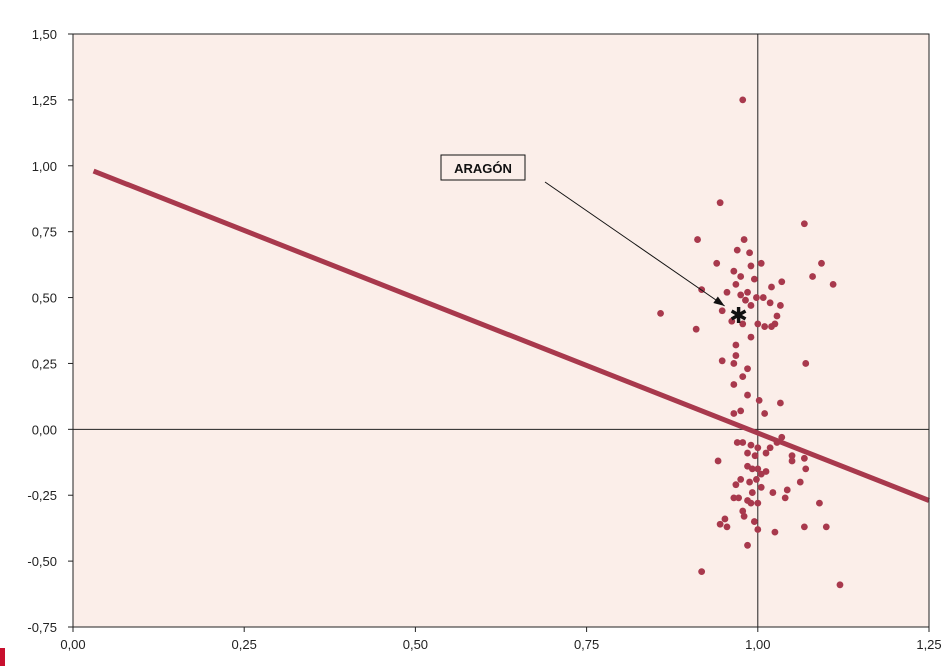 Image resolution: width=946 pixels, height=666 pixels. I want to click on y-tick-label: 0,75, so click(44, 232).